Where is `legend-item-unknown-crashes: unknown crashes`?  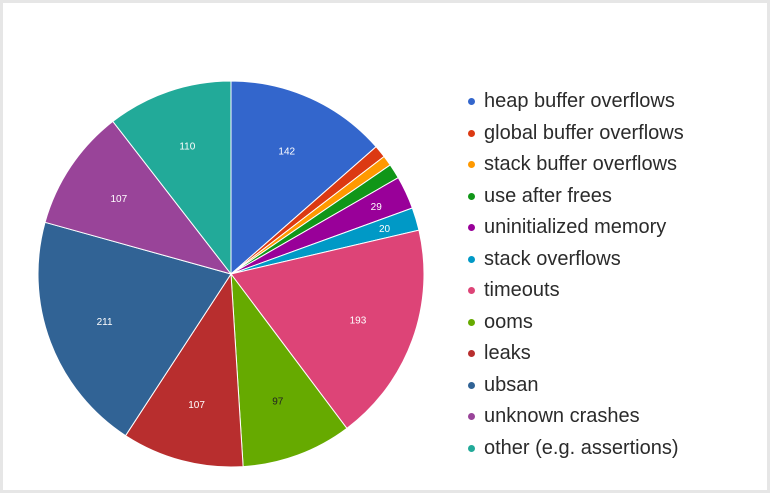 legend-item-unknown-crashes: unknown crashes is located at coordinates (618, 417).